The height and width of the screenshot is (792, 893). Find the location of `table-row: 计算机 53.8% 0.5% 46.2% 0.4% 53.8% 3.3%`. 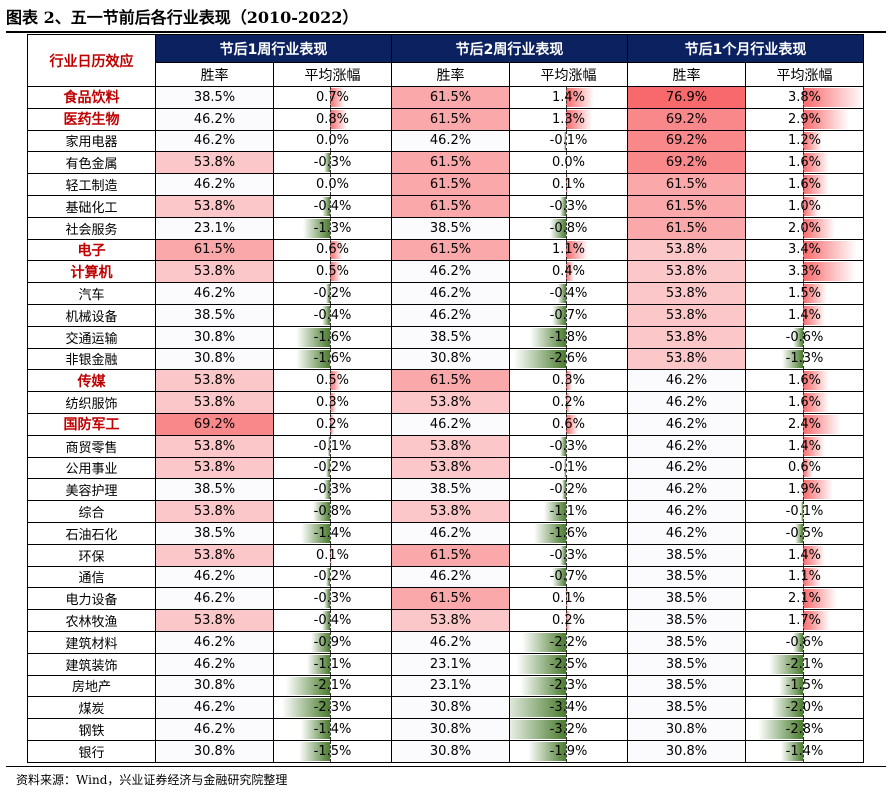

table-row: 计算机 53.8% 0.5% 46.2% 0.4% 53.8% 3.3% is located at coordinates (445, 272).